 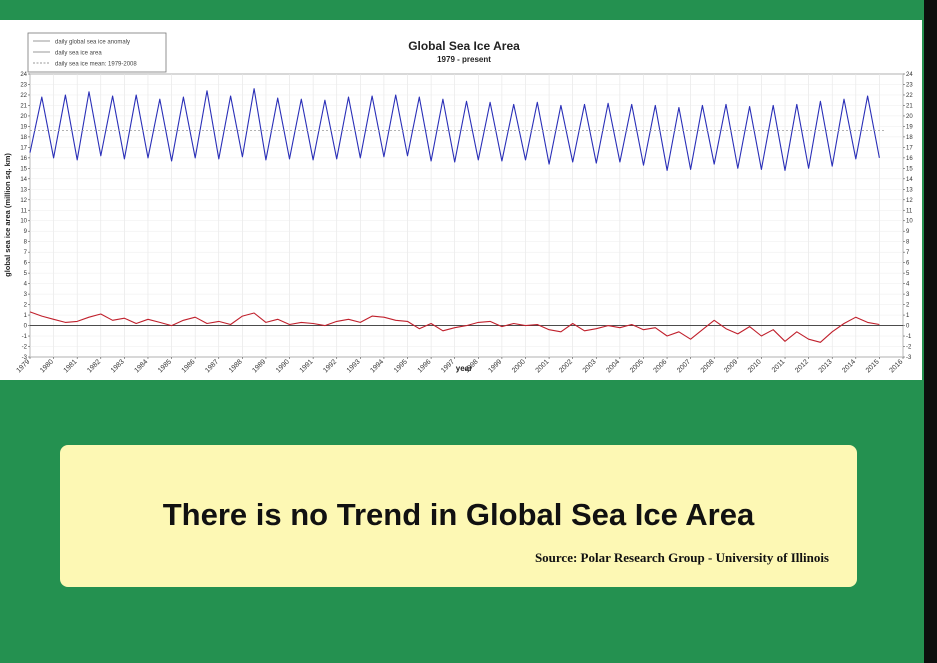 I want to click on y-tick-label-left-3: 0, so click(x=26, y=327).